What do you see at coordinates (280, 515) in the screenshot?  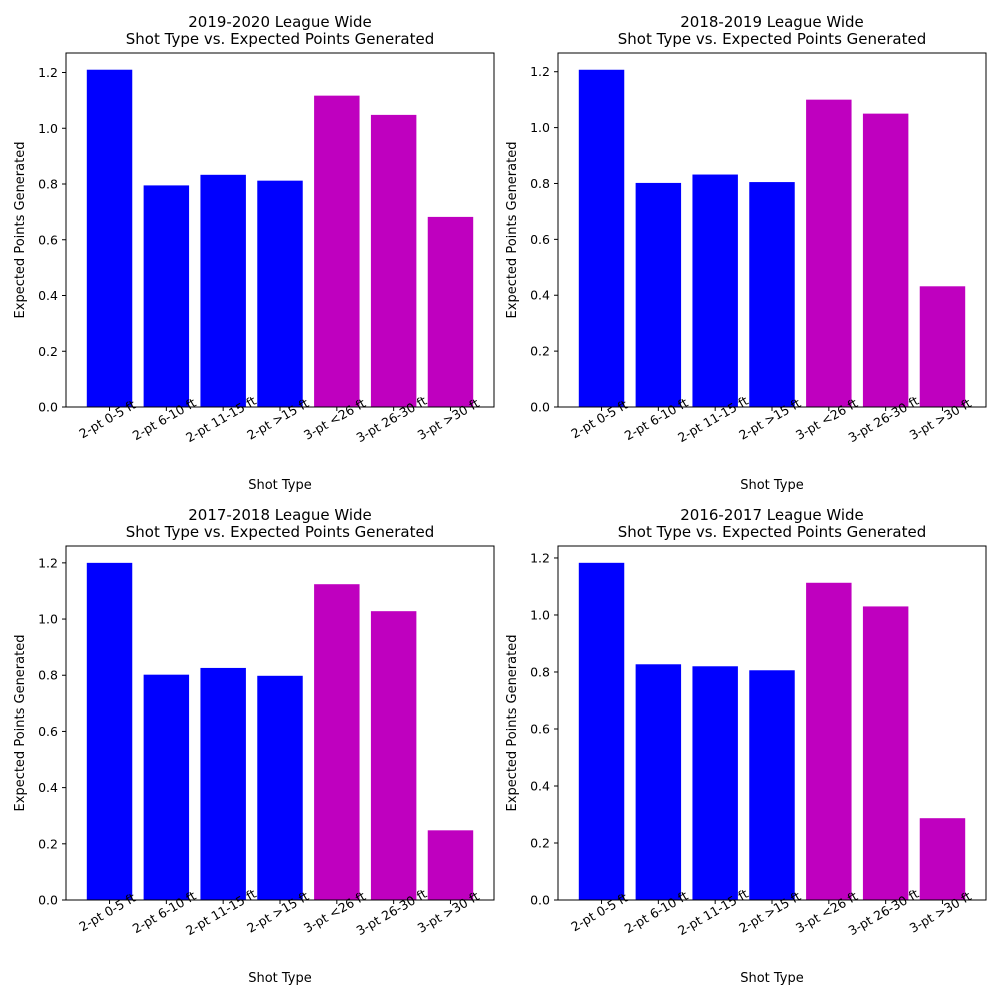 I see `chart-title-line-0: 2017-2018 League Wide` at bounding box center [280, 515].